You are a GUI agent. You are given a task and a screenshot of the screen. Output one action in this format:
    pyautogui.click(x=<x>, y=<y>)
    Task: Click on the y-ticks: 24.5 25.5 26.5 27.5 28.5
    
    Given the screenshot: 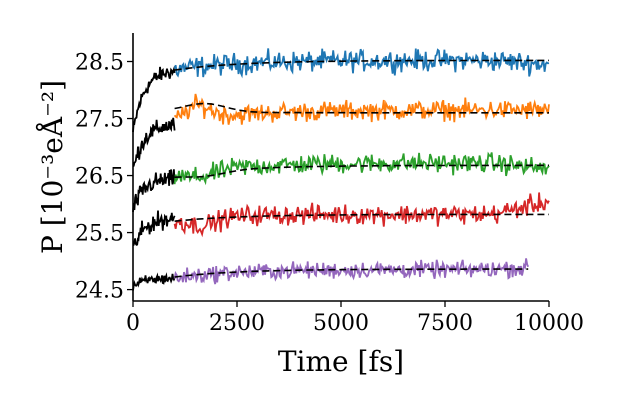 What is the action you would take?
    pyautogui.click(x=104, y=177)
    